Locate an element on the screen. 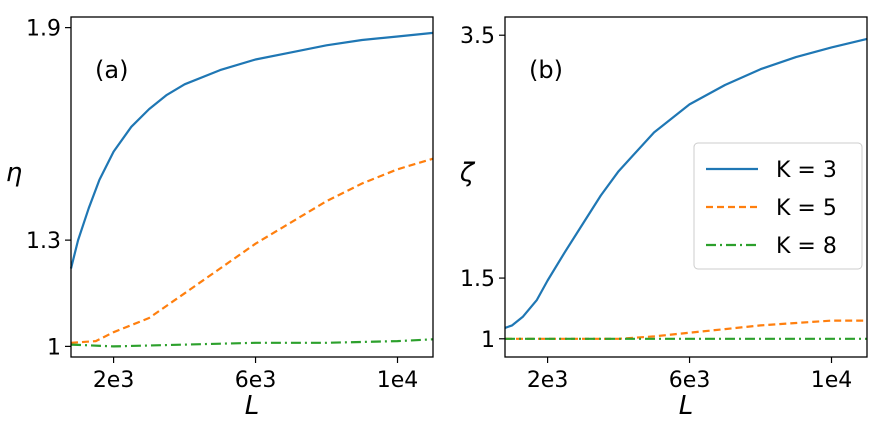 The height and width of the screenshot is (444, 872). y-axis-label: η is located at coordinates (14, 173).